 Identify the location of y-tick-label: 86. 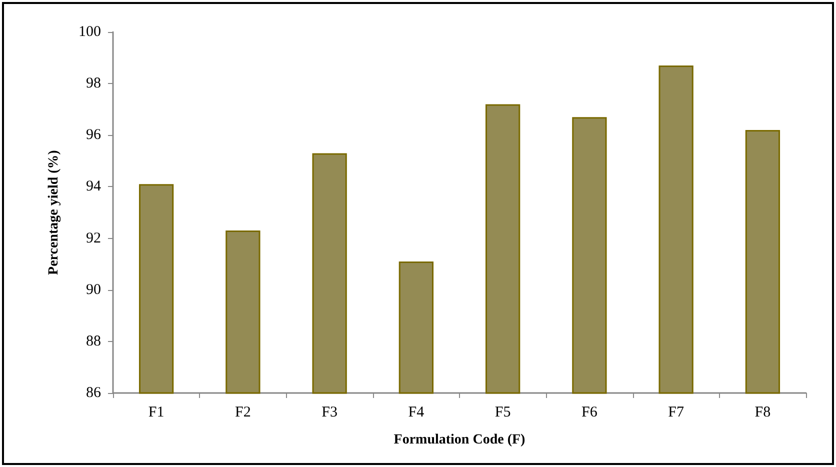
(94, 393).